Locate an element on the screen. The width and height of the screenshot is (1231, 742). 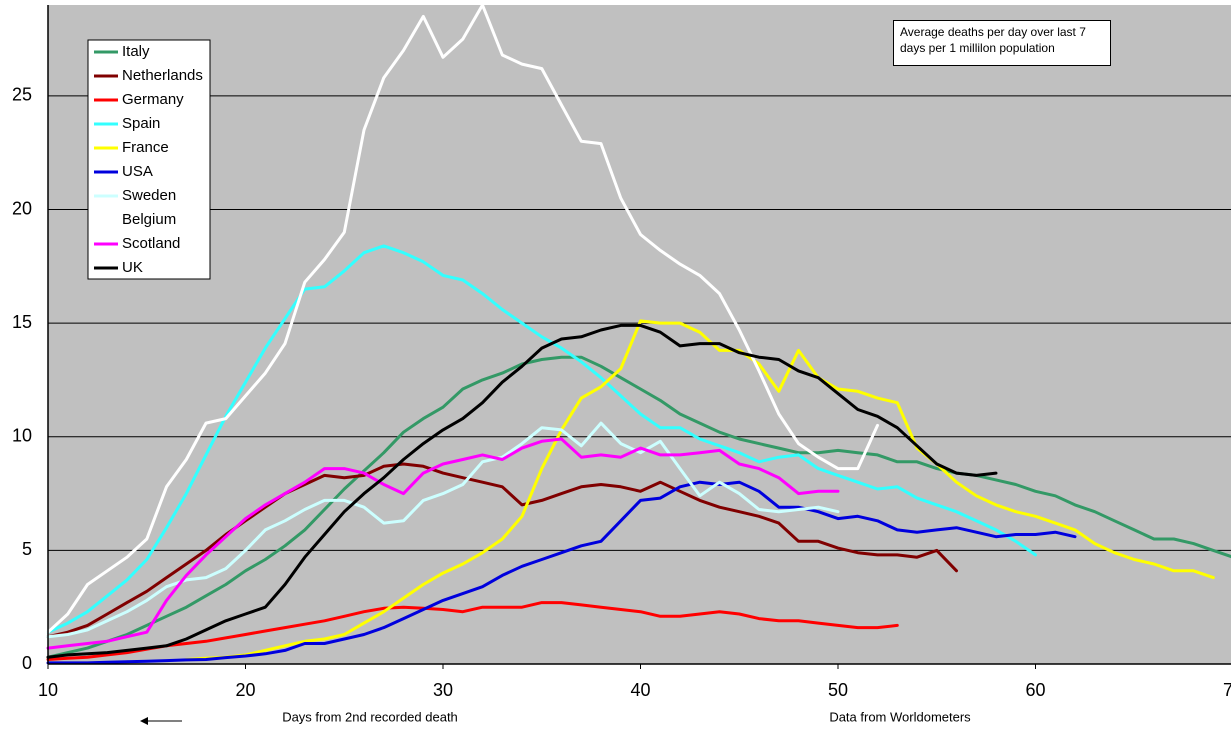
legend-label: Netherlands is located at coordinates (162, 75).